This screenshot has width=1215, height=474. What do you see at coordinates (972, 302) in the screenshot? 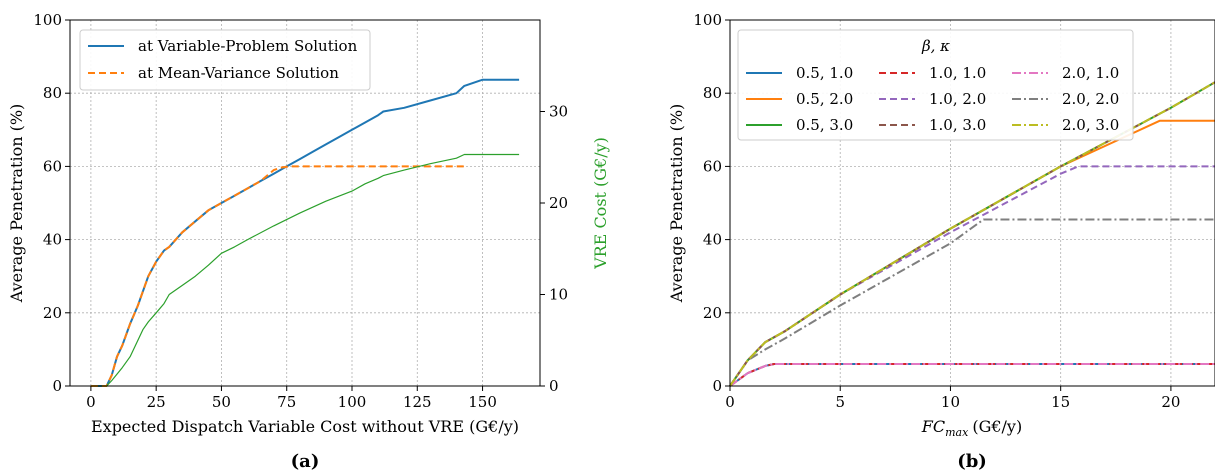
I see `panel-b-series-7-line` at bounding box center [972, 302].